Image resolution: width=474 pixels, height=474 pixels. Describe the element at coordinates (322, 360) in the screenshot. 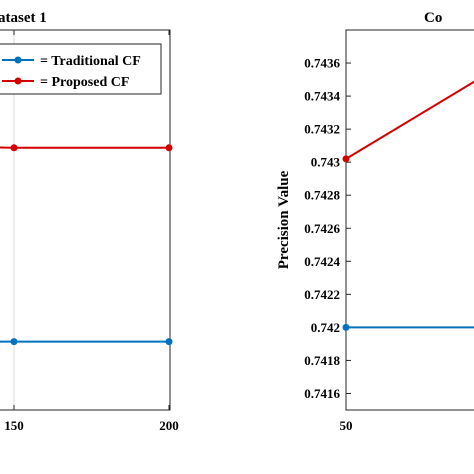

I see `right-ytick-label-0.7418: 0.7418` at that location.